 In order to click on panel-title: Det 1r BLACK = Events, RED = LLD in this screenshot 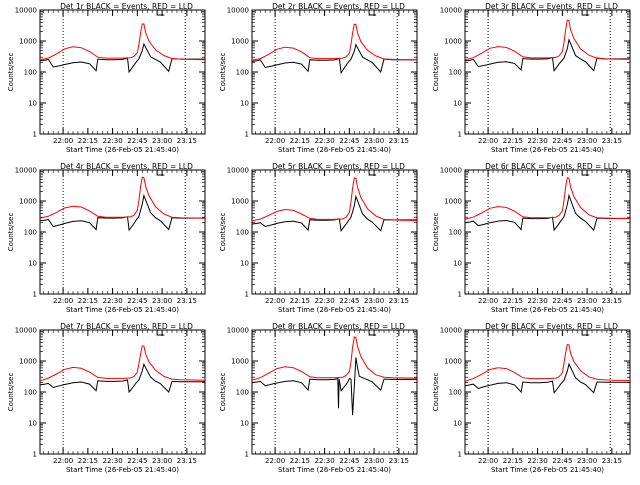, I will do `click(126, 6)`.